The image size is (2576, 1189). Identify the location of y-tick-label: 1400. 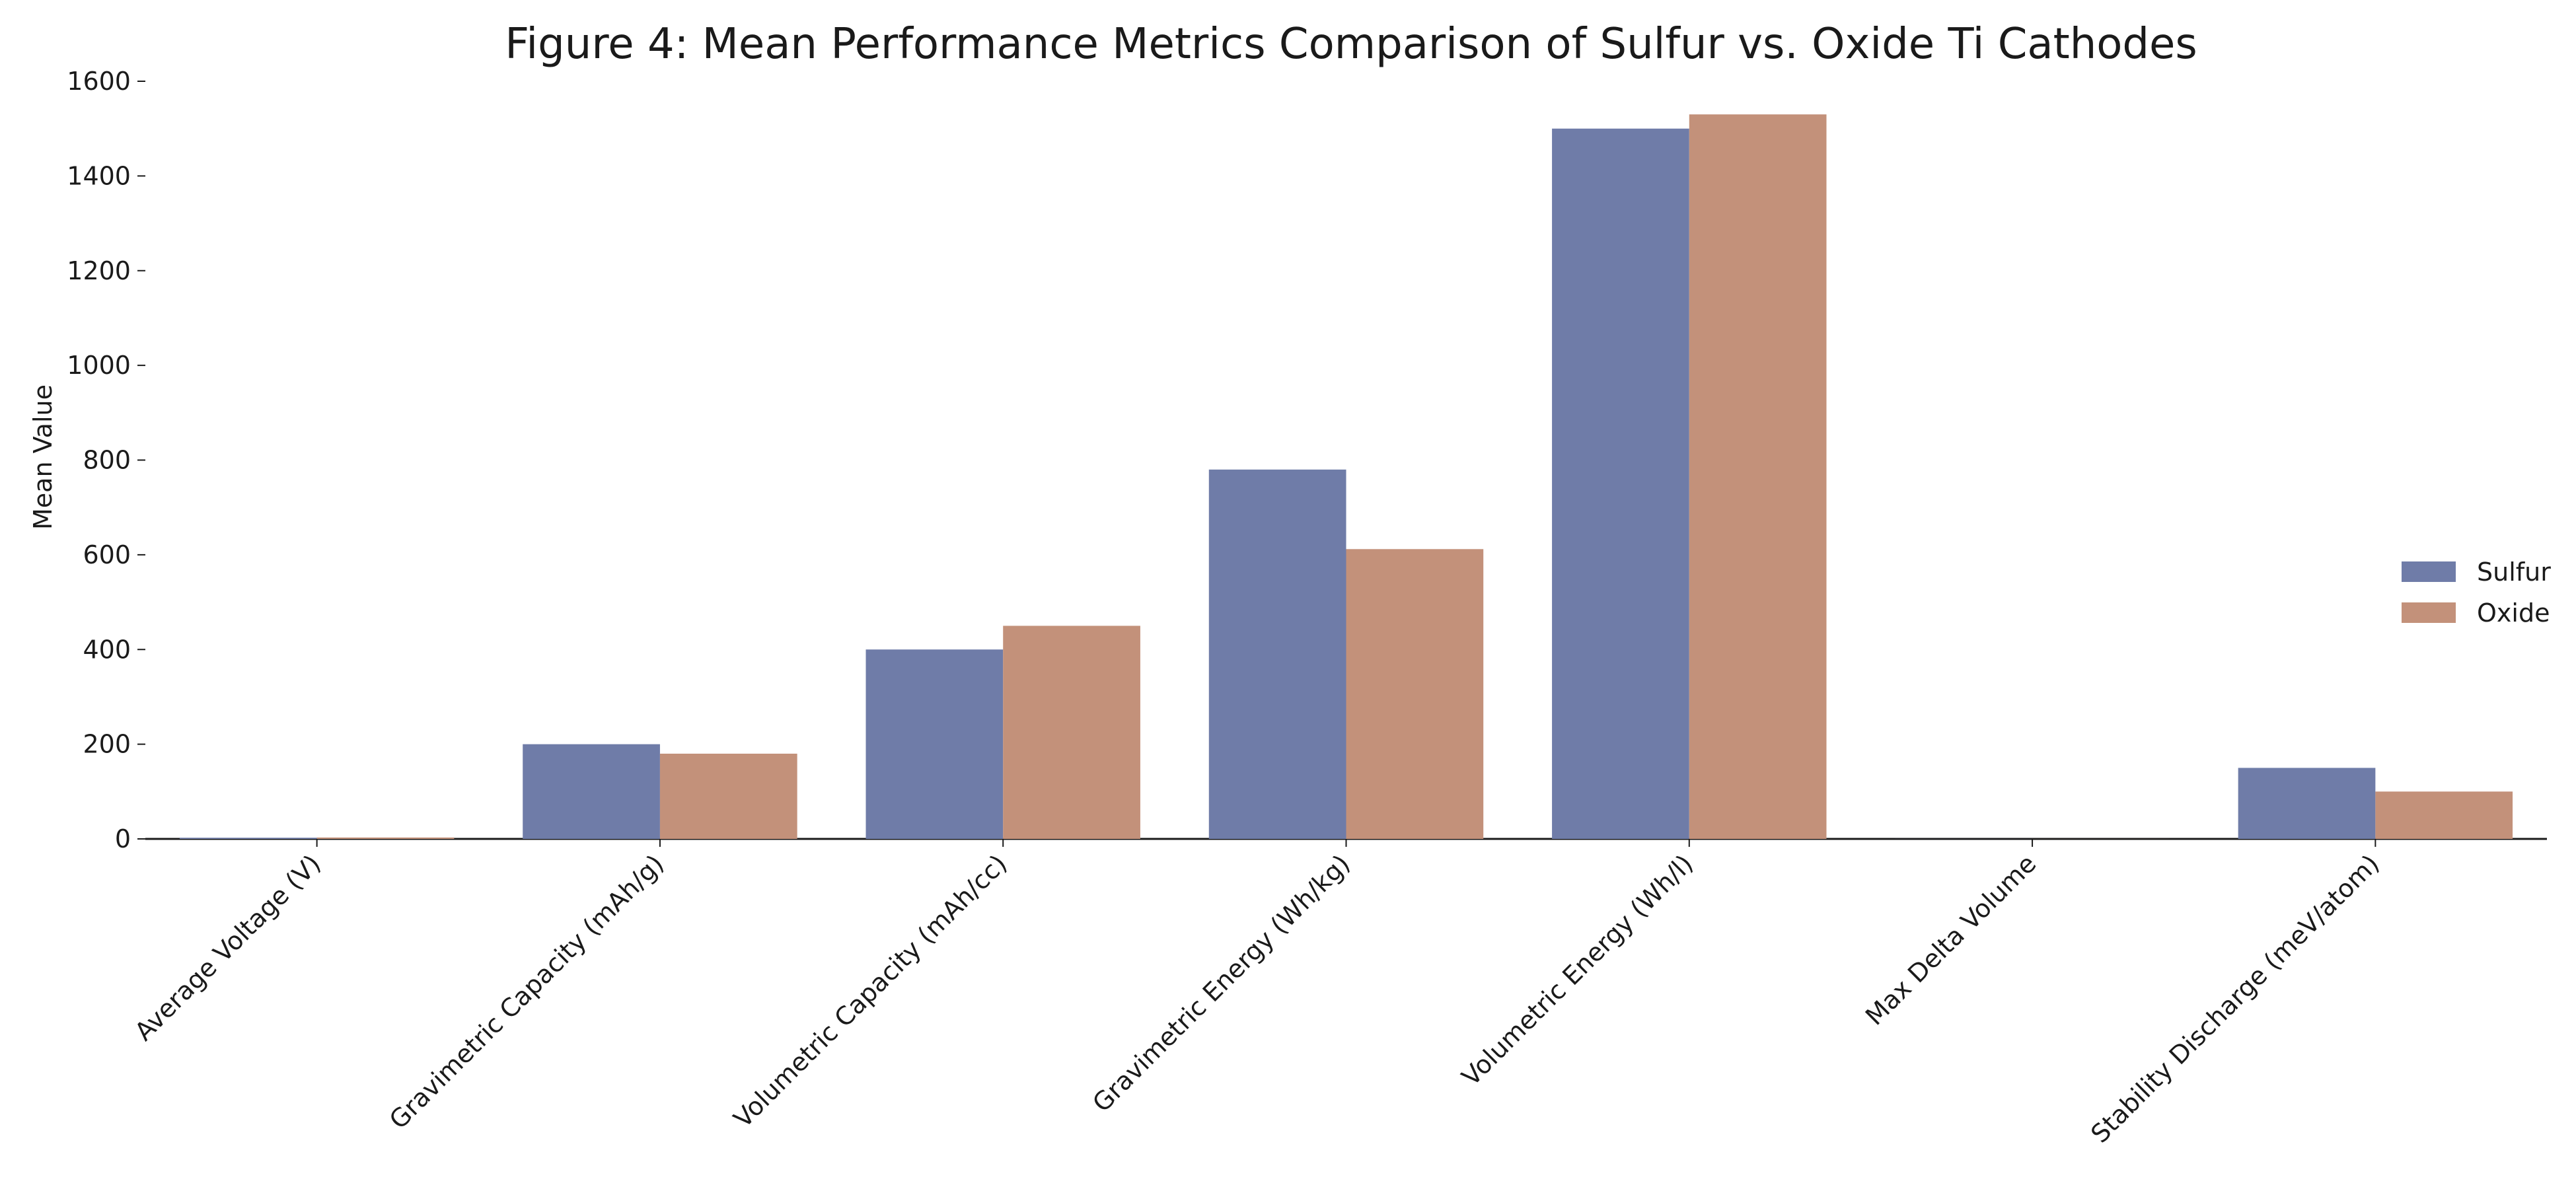
(99, 175).